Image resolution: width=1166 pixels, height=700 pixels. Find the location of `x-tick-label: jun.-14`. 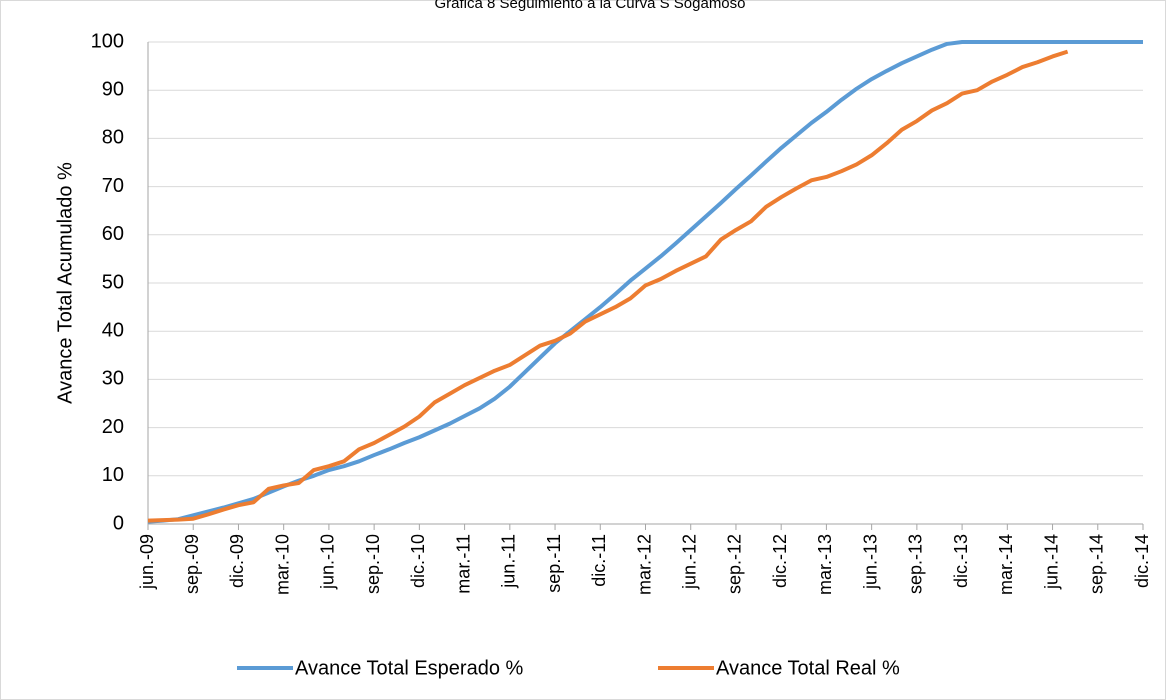

x-tick-label: jun.-14 is located at coordinates (1051, 562).